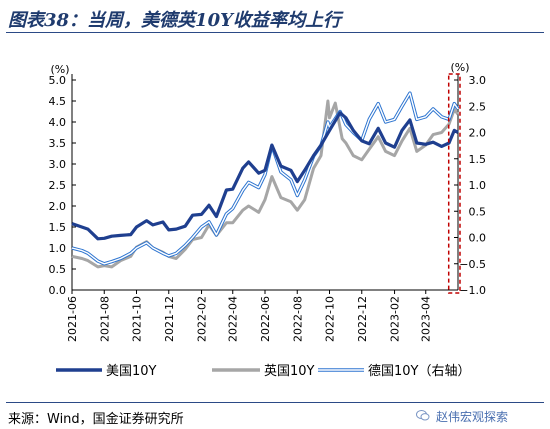 The image size is (550, 429). What do you see at coordinates (59, 69) in the screenshot?
I see `left-axis-unit: (%)` at bounding box center [59, 69].